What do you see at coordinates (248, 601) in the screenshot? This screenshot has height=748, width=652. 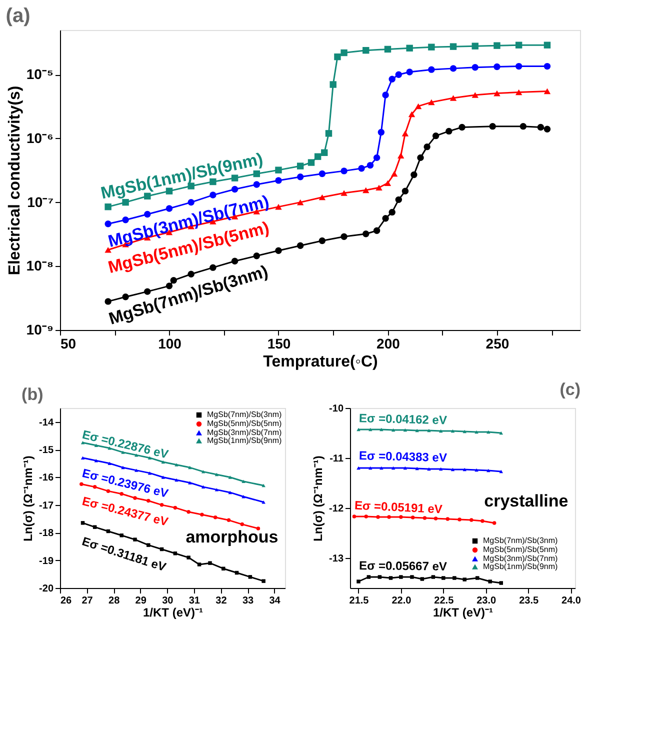 I see `x-tick-label: 33` at bounding box center [248, 601].